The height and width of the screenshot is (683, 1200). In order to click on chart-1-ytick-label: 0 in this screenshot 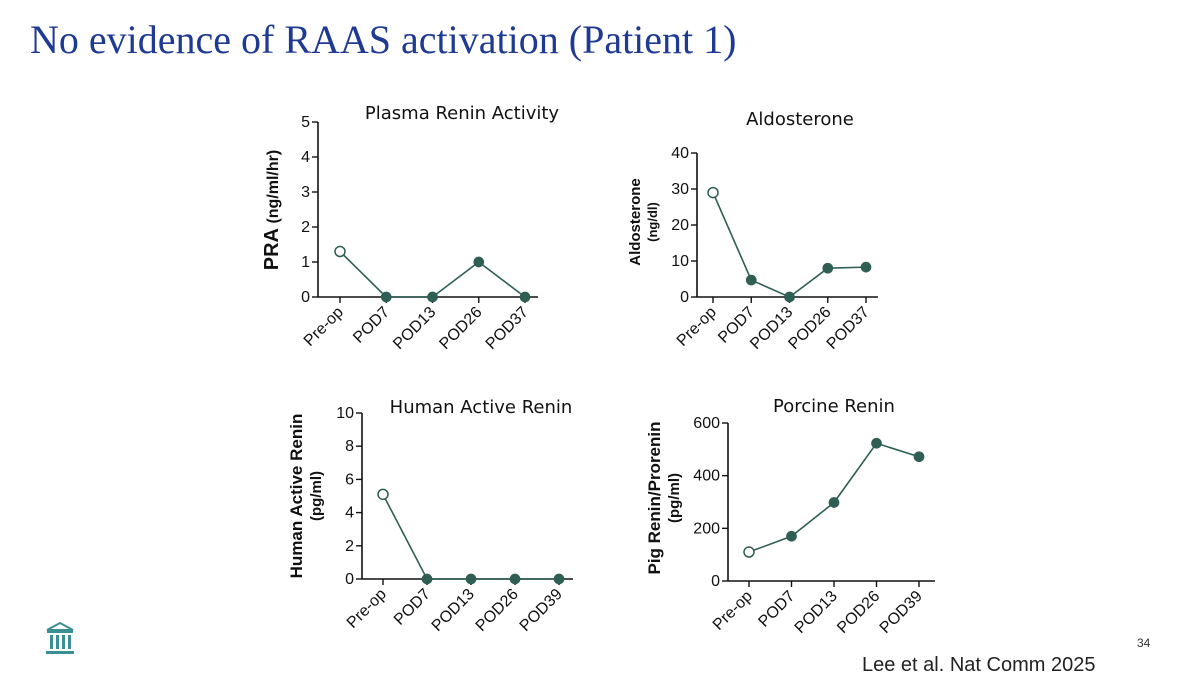, I will do `click(305, 297)`.